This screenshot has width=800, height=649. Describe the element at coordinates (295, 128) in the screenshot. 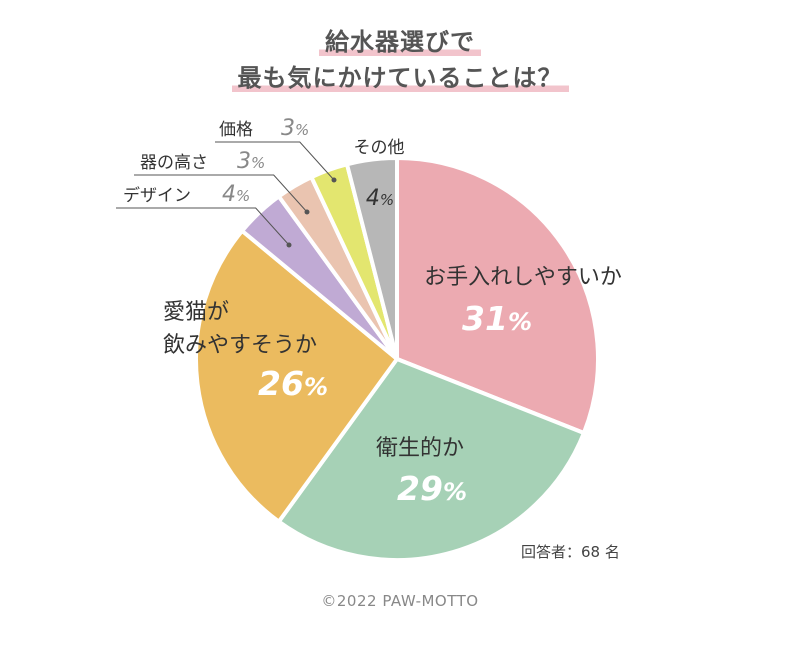

I see `slice-percent-5: 3%` at that location.